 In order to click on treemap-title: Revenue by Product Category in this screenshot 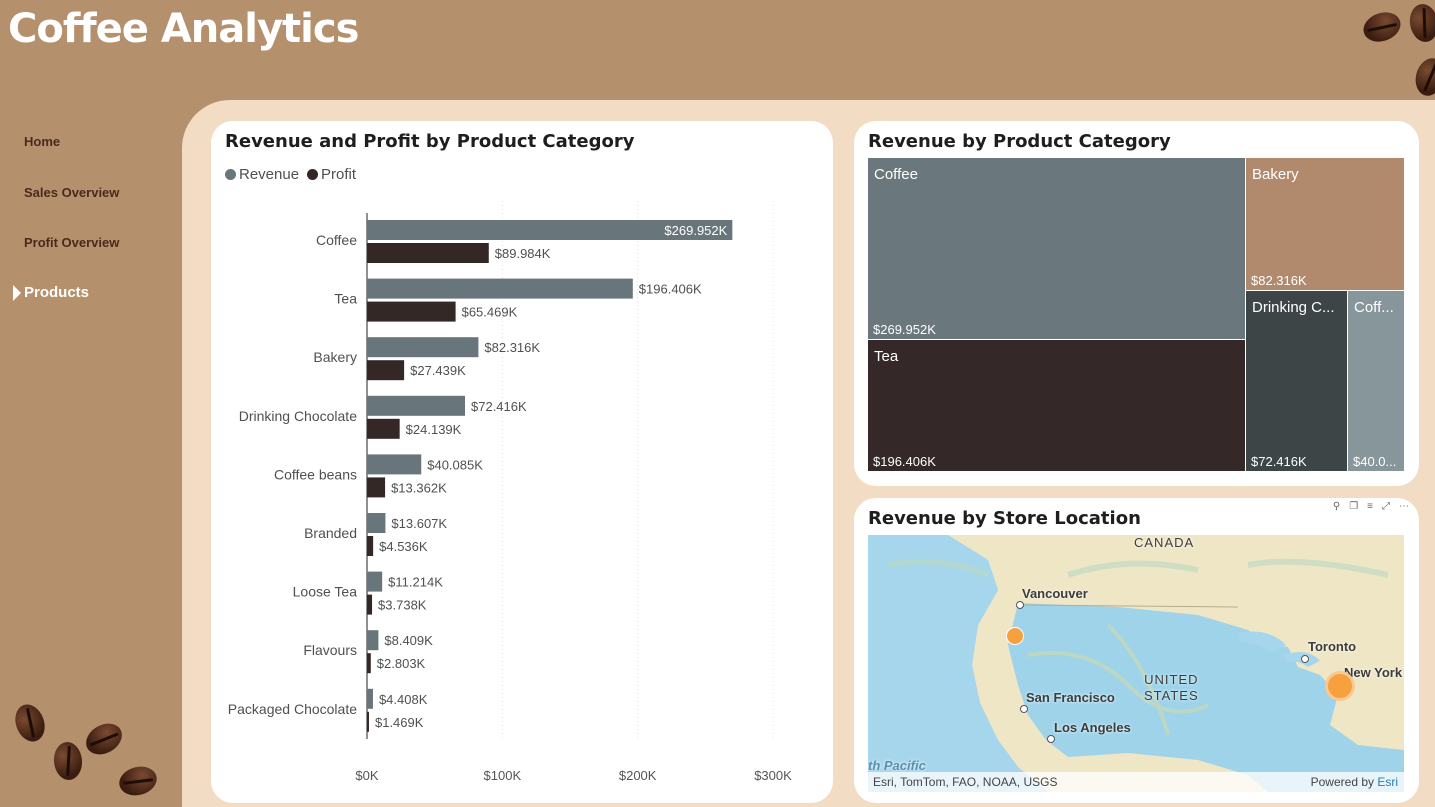, I will do `click(1019, 141)`.